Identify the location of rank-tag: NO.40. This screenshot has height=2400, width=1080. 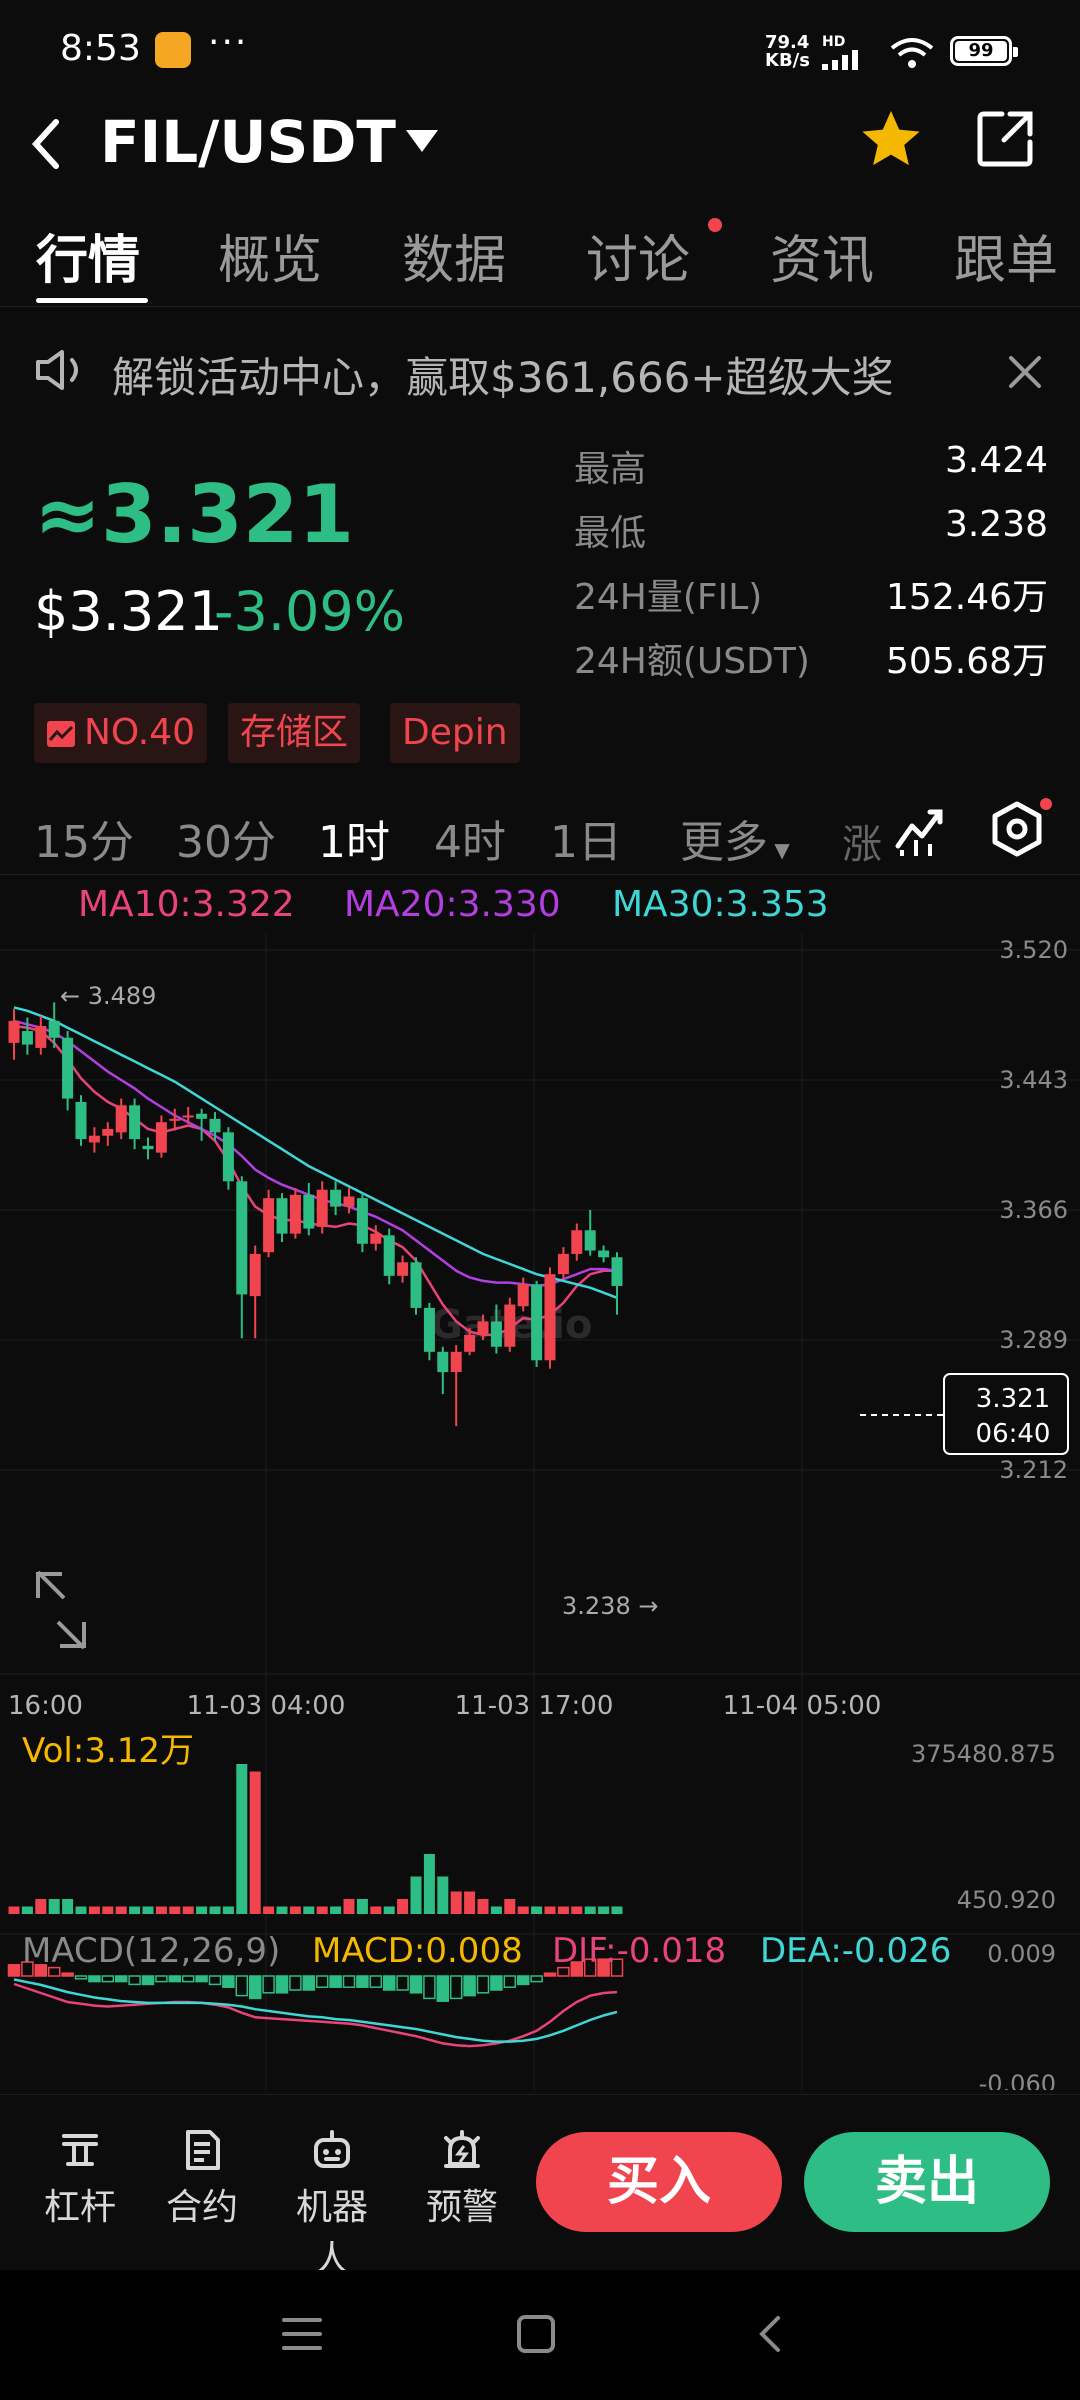
(121, 733).